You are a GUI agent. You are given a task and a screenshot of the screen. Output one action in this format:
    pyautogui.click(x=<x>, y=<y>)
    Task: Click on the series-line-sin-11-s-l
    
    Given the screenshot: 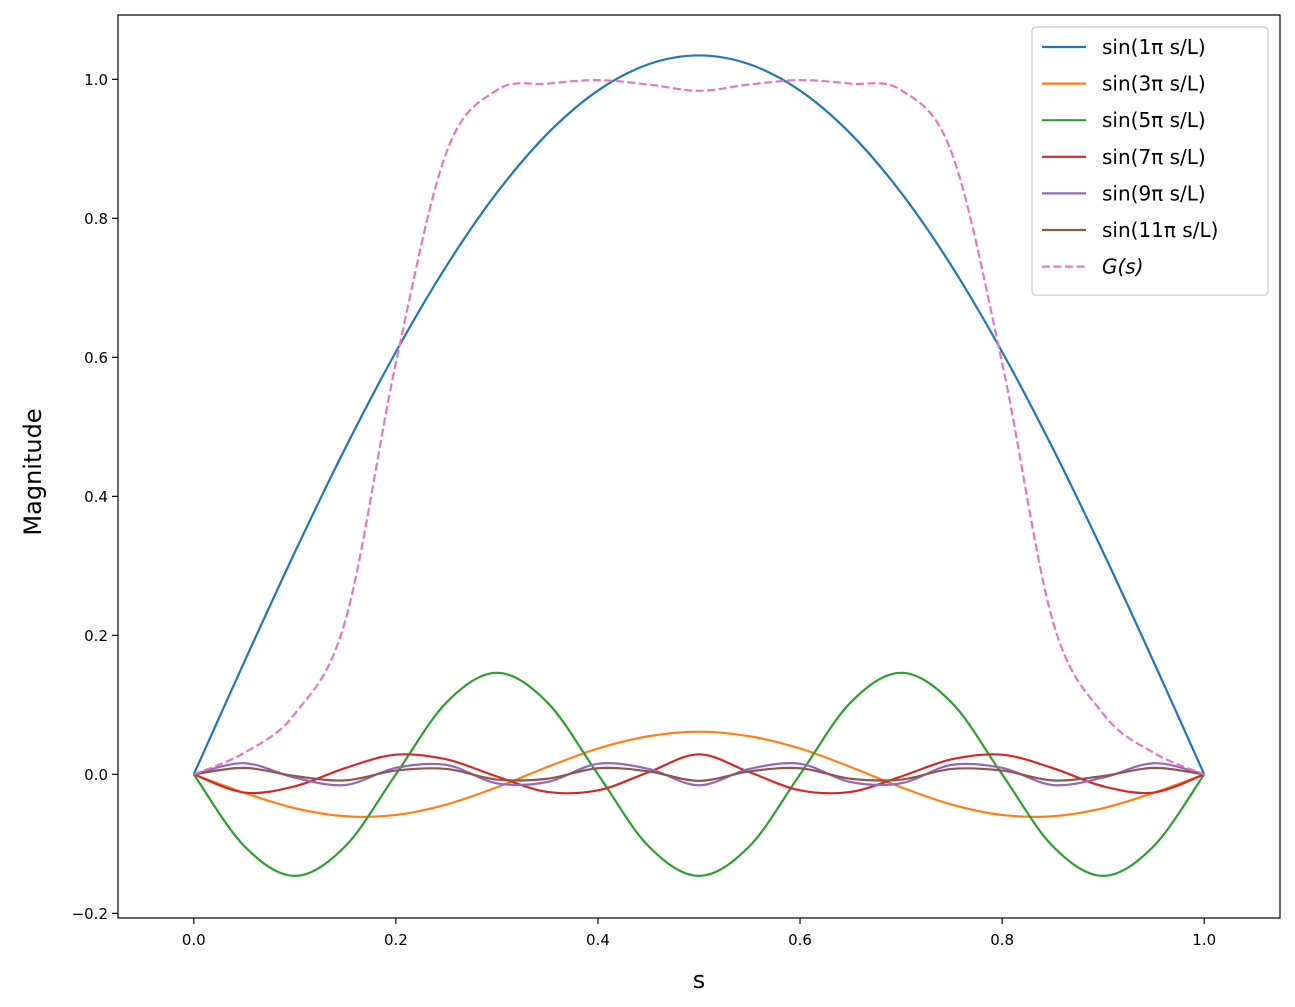 What is the action you would take?
    pyautogui.click(x=699, y=774)
    